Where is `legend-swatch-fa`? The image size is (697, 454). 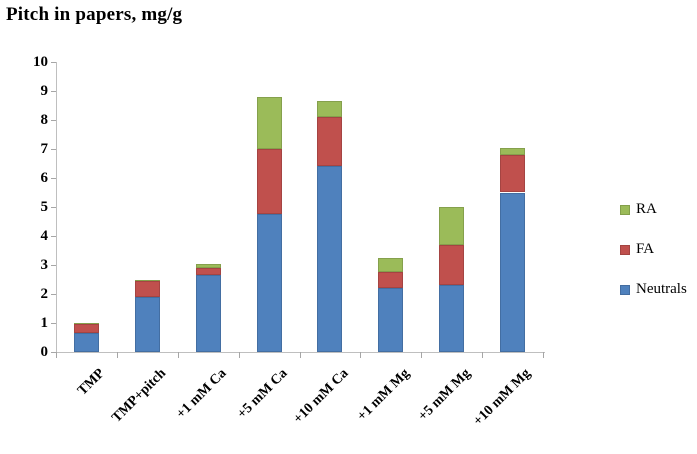 legend-swatch-fa is located at coordinates (625, 249).